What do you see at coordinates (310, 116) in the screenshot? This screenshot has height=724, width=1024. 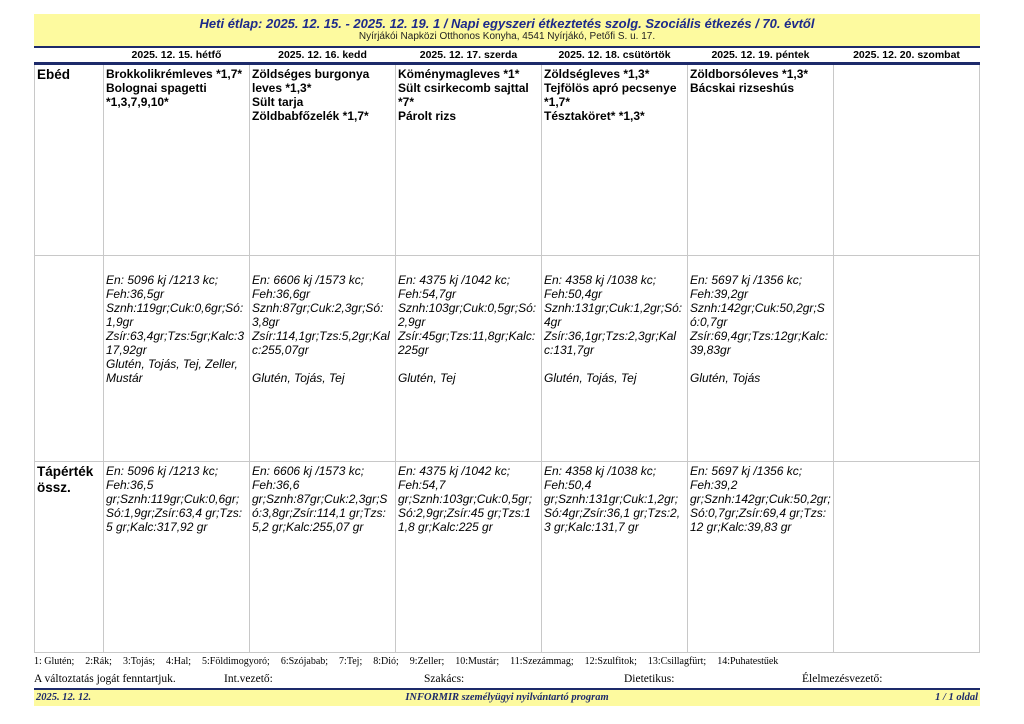 I see `dish: Zöldbabfőzelék *1,7*` at bounding box center [310, 116].